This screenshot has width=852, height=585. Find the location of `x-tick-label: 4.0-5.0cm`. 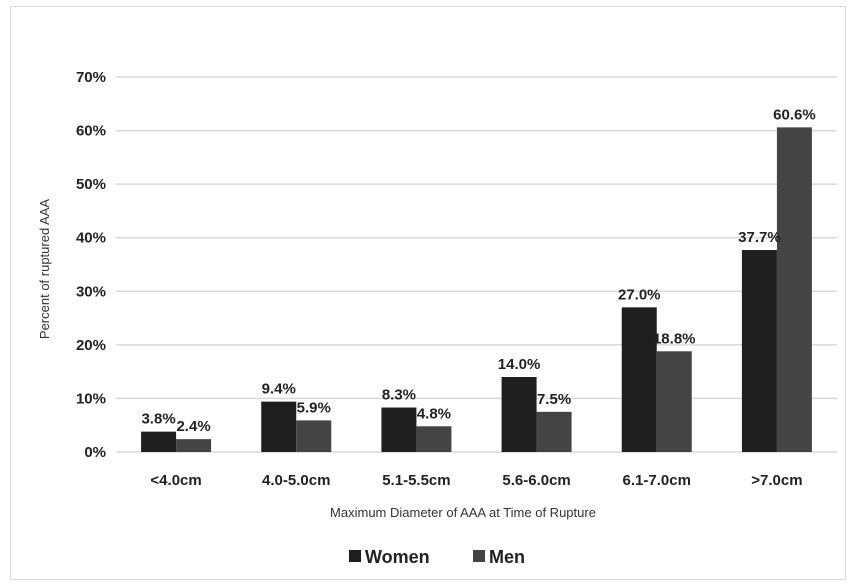

x-tick-label: 4.0-5.0cm is located at coordinates (296, 480).